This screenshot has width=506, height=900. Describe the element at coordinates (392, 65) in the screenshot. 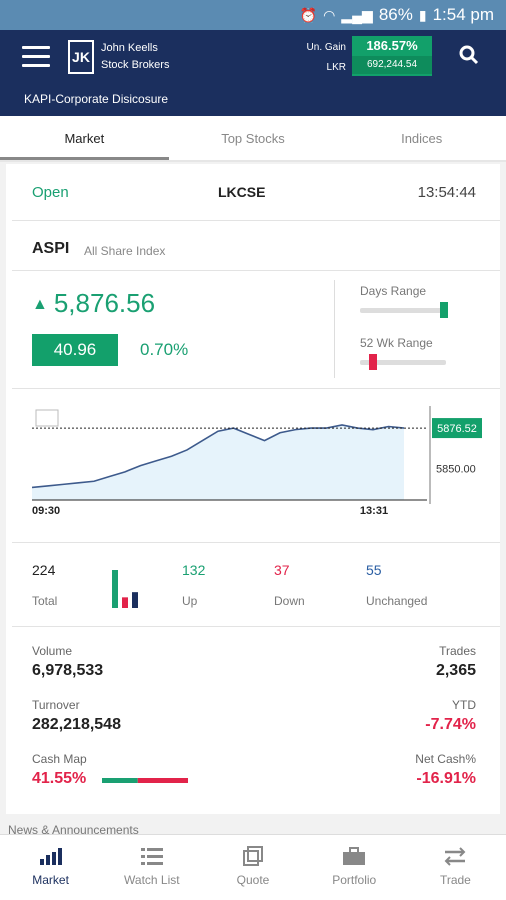

I see `gain-value: 692,244.54` at that location.